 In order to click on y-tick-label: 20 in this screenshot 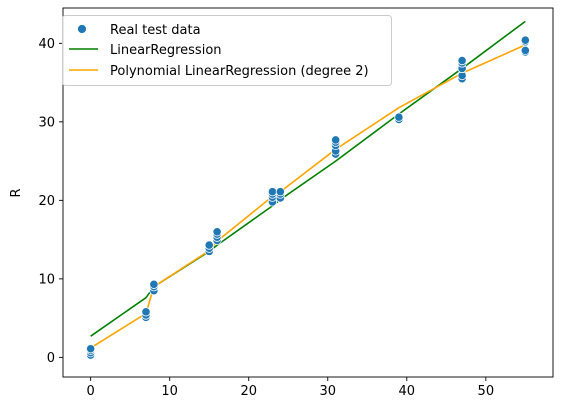, I will do `click(46, 201)`.